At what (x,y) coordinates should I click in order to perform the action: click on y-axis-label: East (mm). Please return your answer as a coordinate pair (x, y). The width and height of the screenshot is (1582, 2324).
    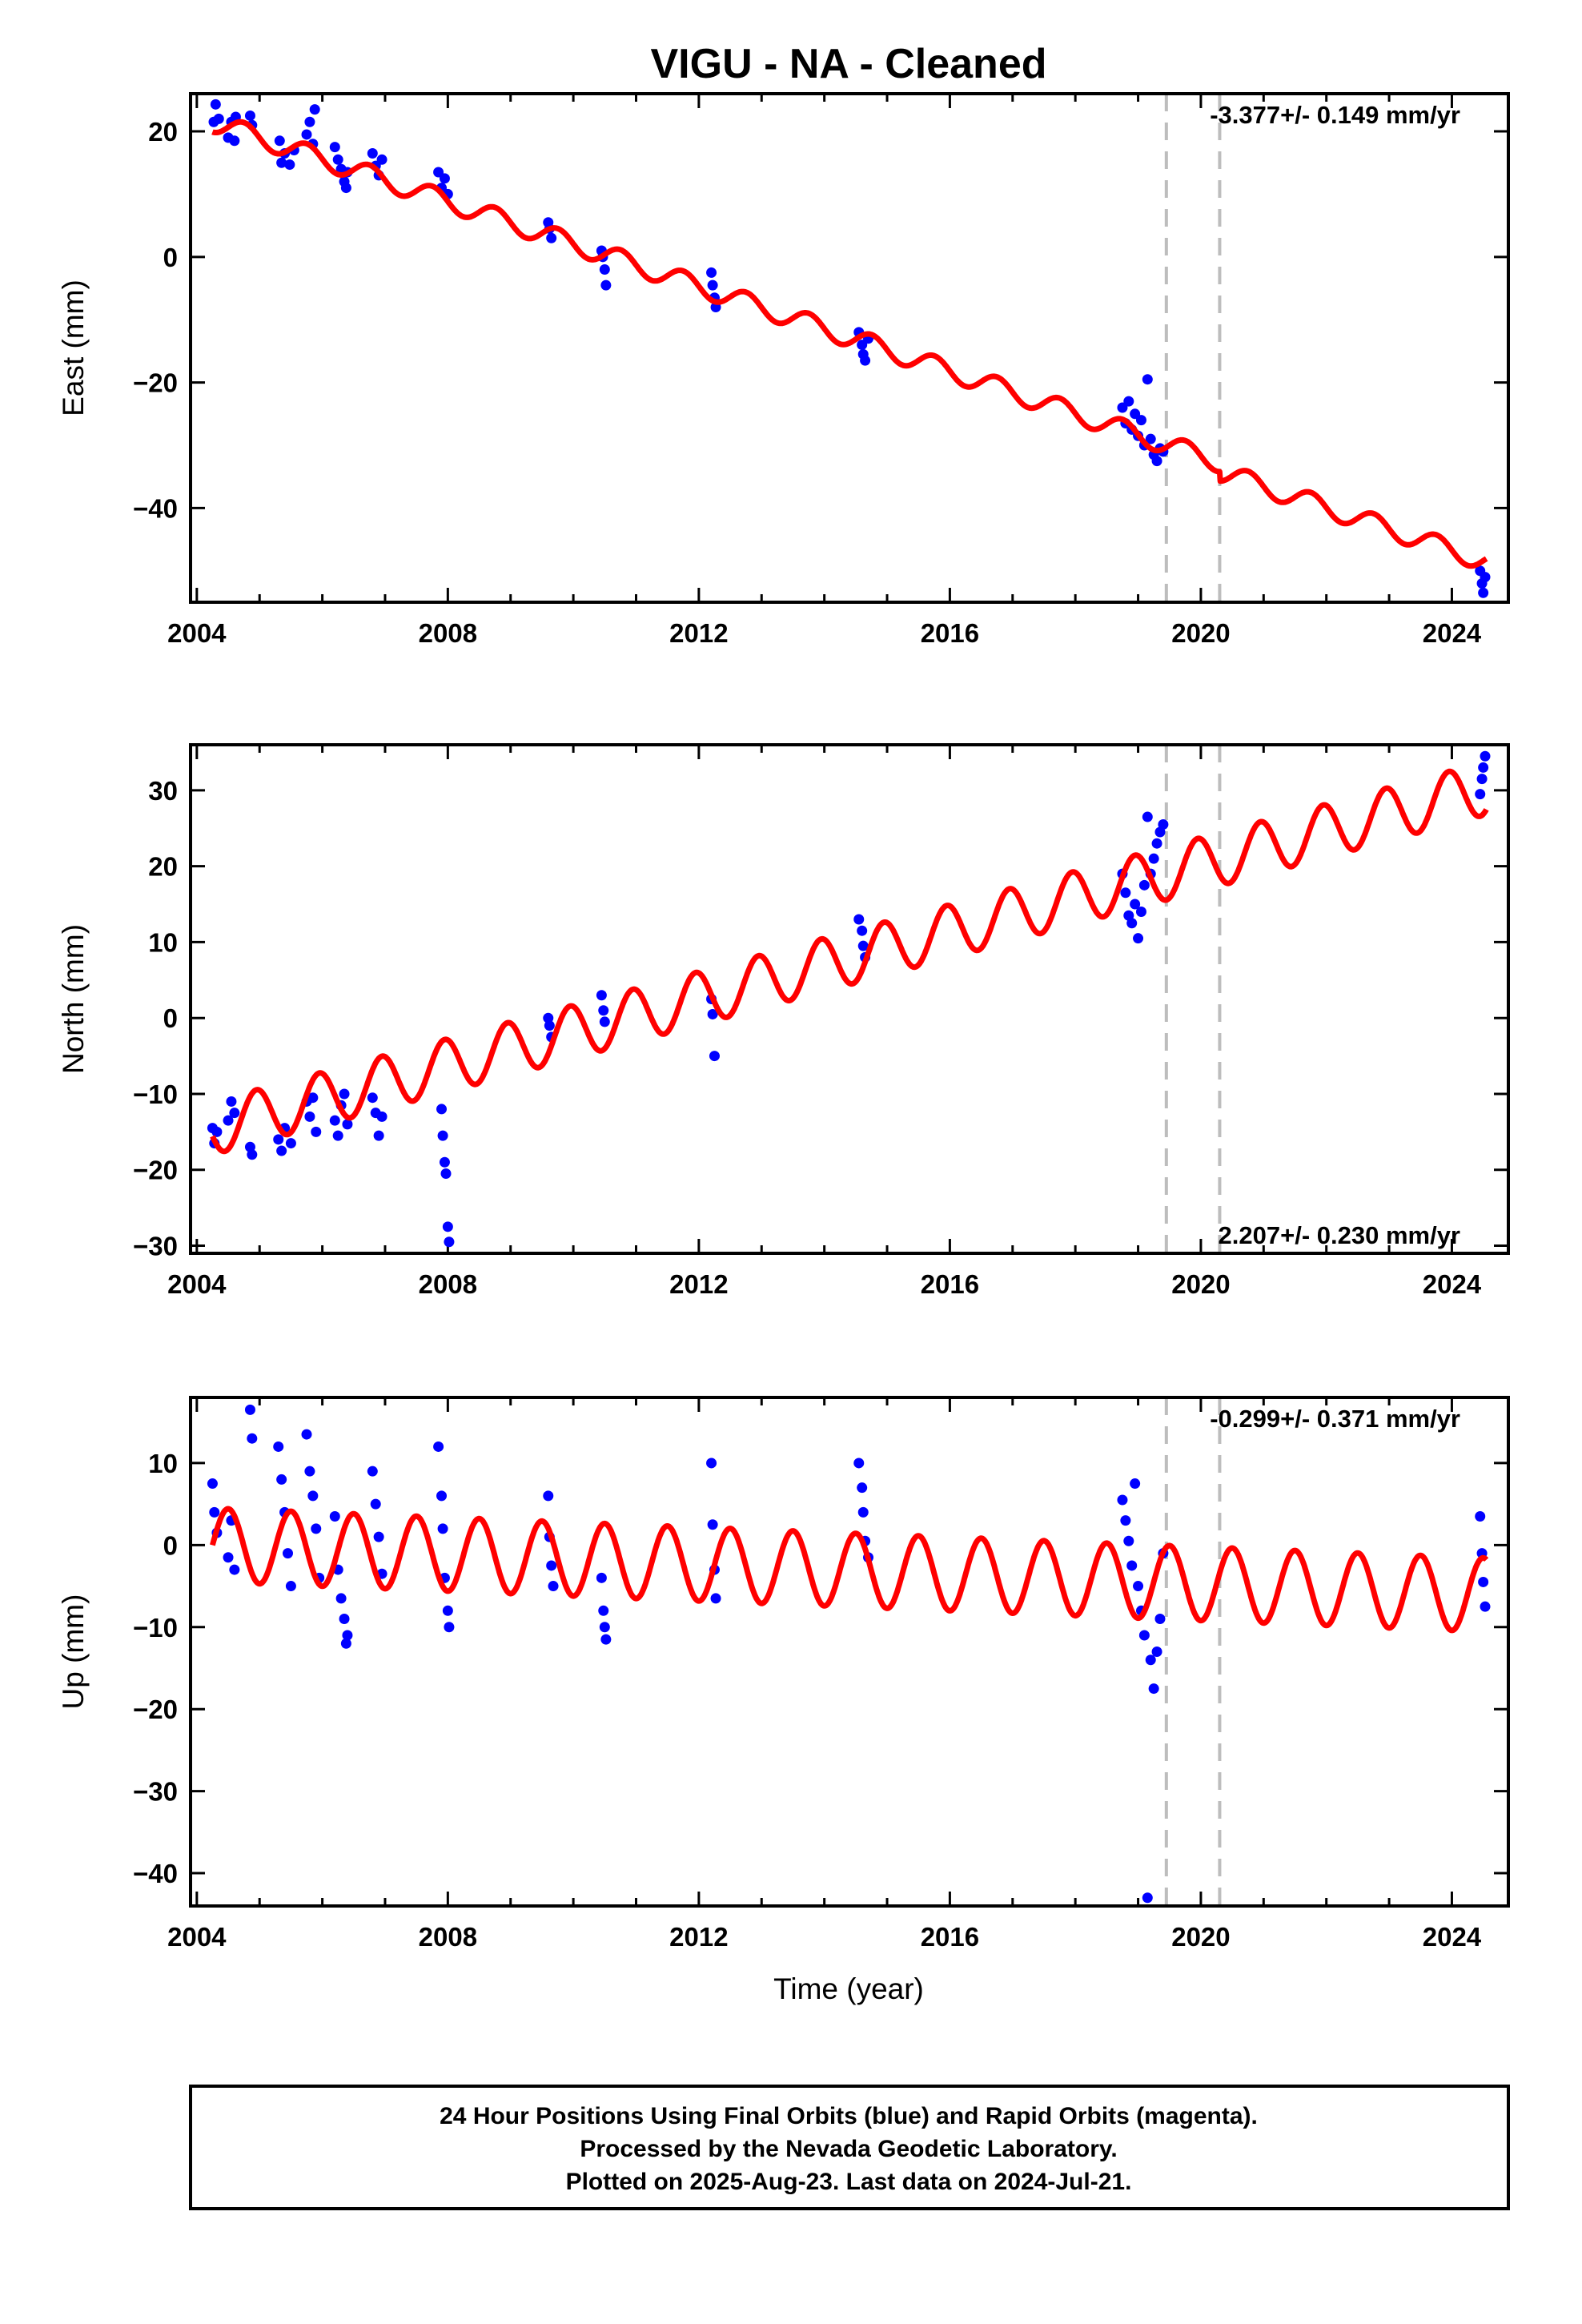
    Looking at the image, I should click on (74, 347).